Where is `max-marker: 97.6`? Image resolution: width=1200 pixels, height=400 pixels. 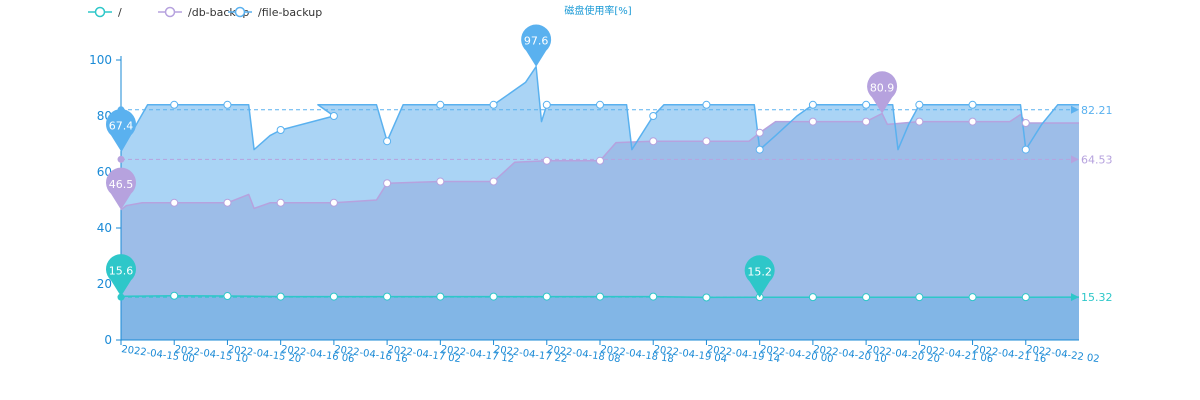 max-marker: 97.6 is located at coordinates (536, 45).